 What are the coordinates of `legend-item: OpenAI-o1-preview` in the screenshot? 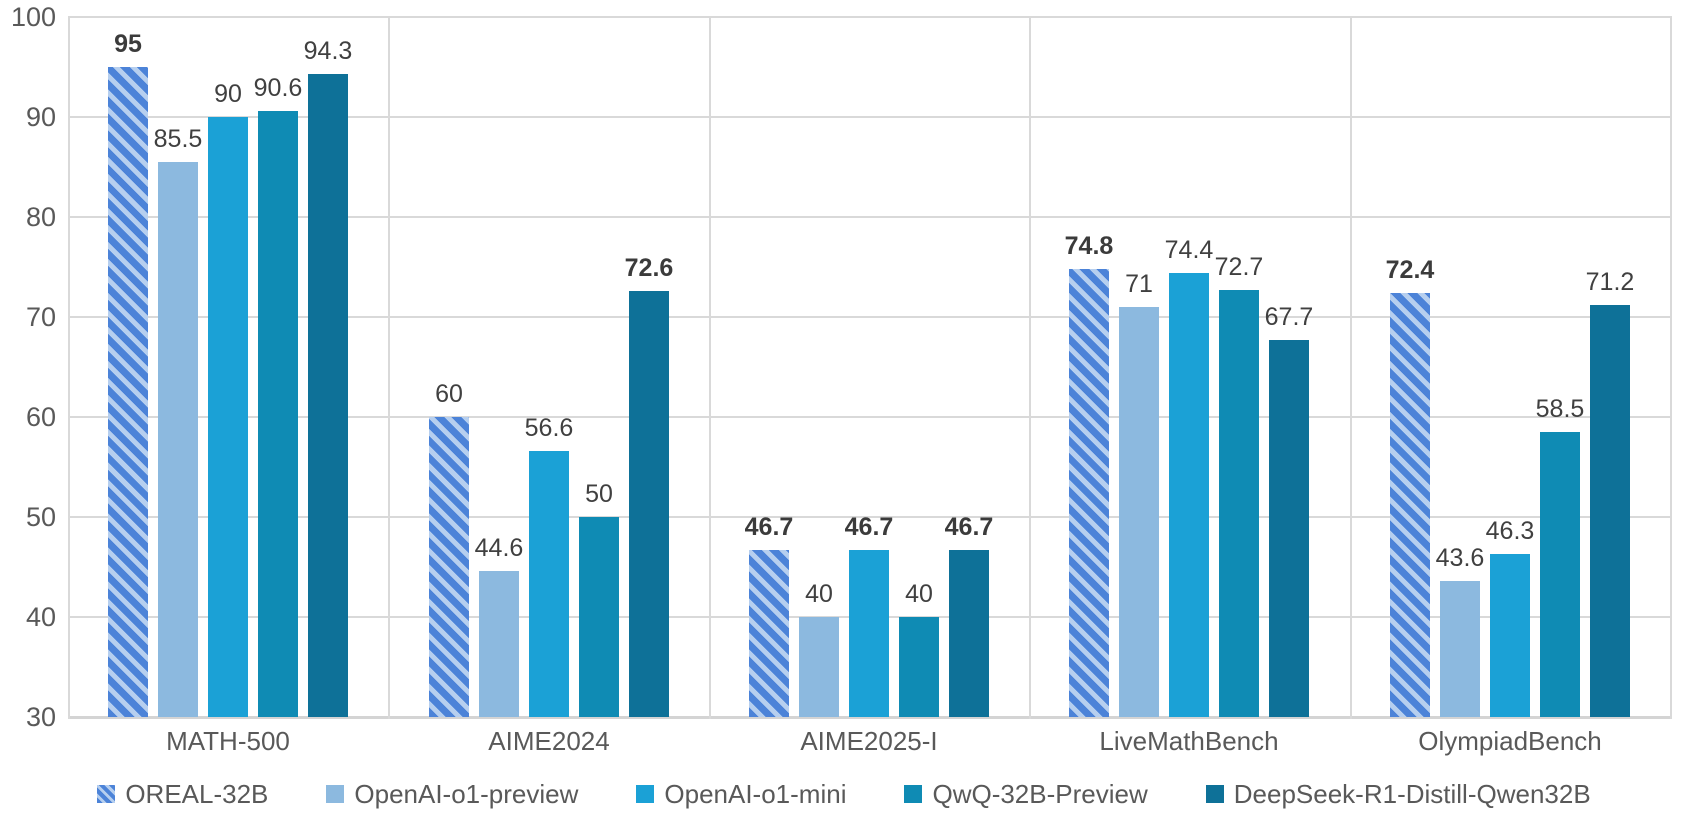 It's located at (452, 794).